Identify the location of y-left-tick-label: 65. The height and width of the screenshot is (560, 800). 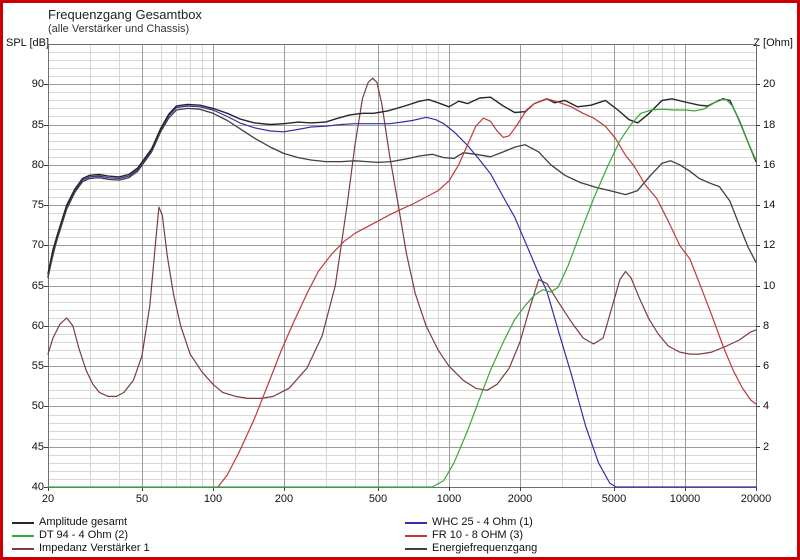
(37, 286).